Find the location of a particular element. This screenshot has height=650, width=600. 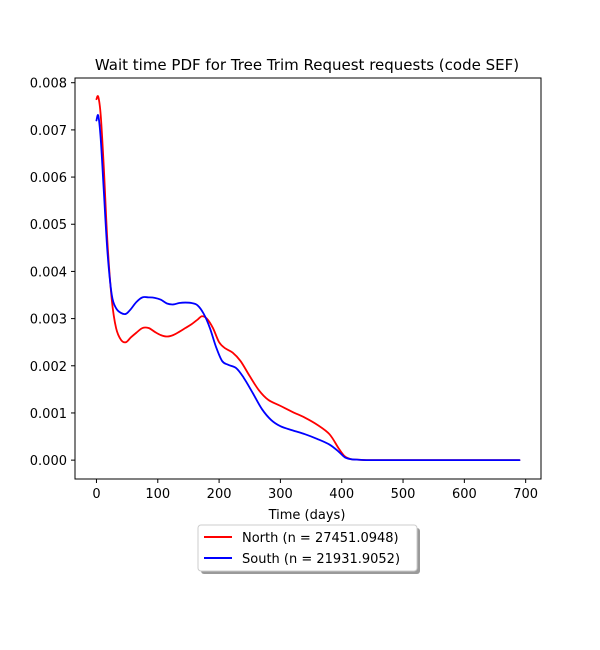

y-tick-label: 0.005 is located at coordinates (48, 225).